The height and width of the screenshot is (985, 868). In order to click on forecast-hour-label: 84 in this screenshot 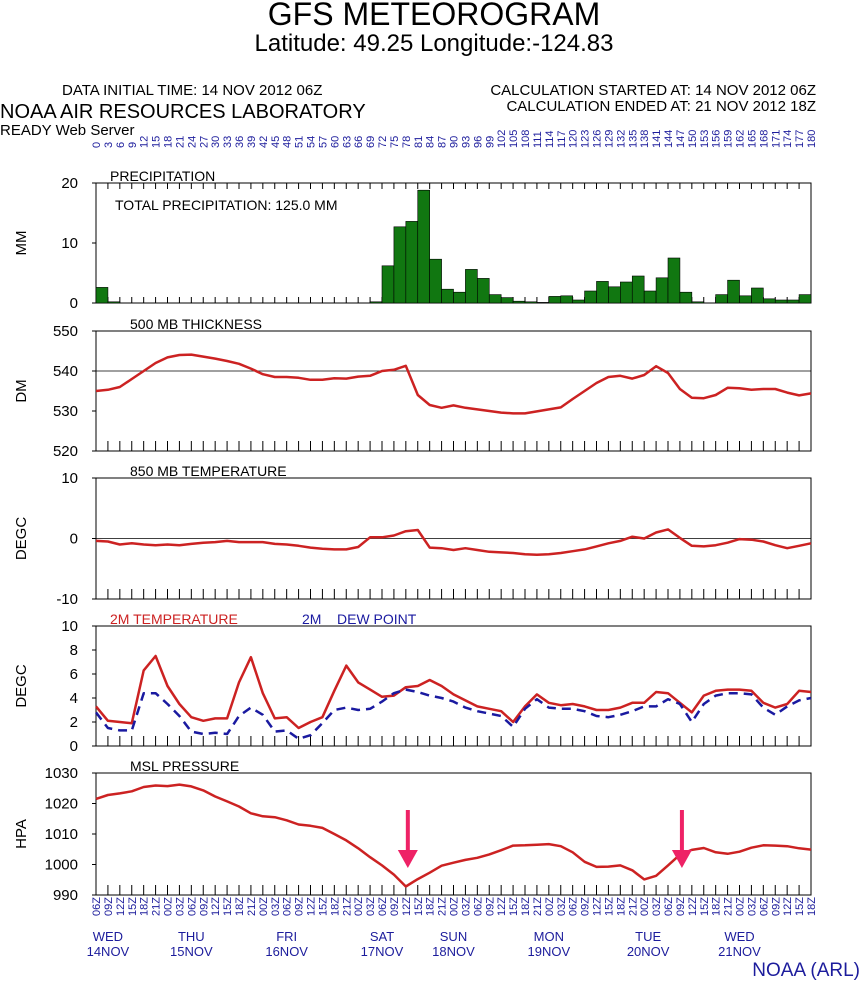, I will do `click(431, 142)`.